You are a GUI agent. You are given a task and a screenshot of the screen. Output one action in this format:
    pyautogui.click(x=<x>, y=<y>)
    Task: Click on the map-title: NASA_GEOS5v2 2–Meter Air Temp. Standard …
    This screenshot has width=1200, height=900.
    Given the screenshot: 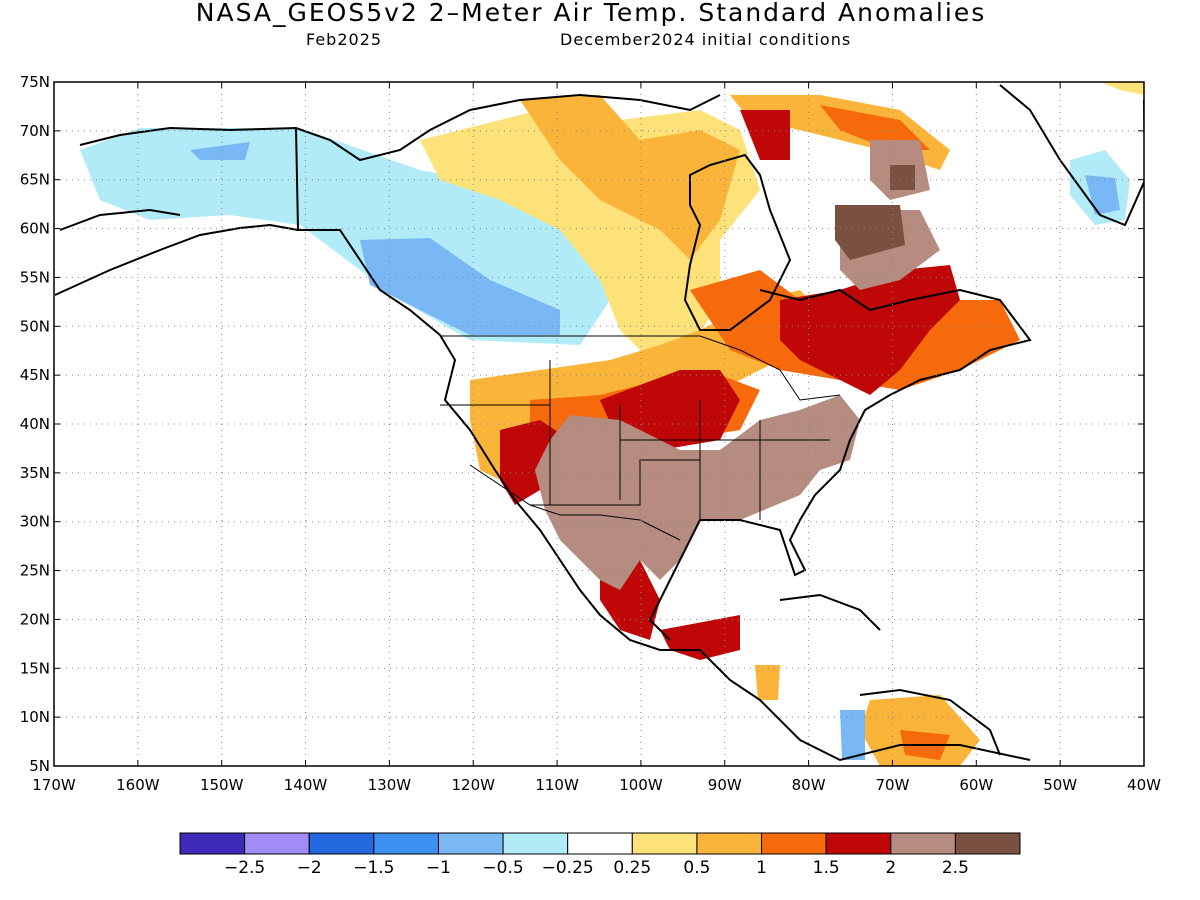 What is the action you would take?
    pyautogui.click(x=591, y=13)
    